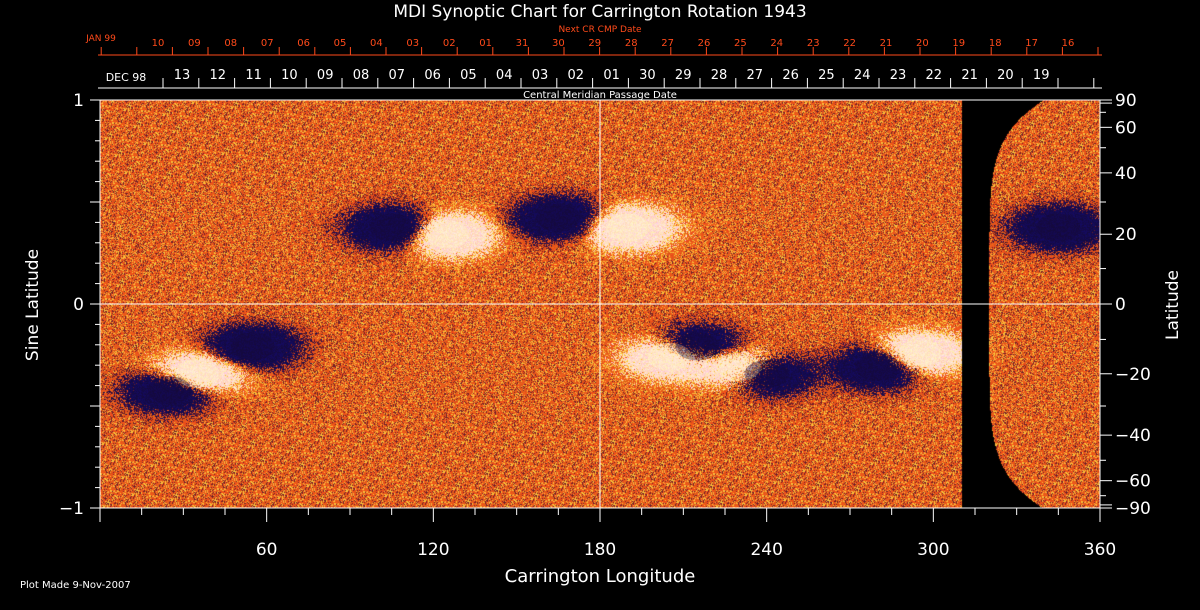 This screenshot has height=610, width=1200. Describe the element at coordinates (933, 550) in the screenshot. I see `x-tick-label: 300` at that location.